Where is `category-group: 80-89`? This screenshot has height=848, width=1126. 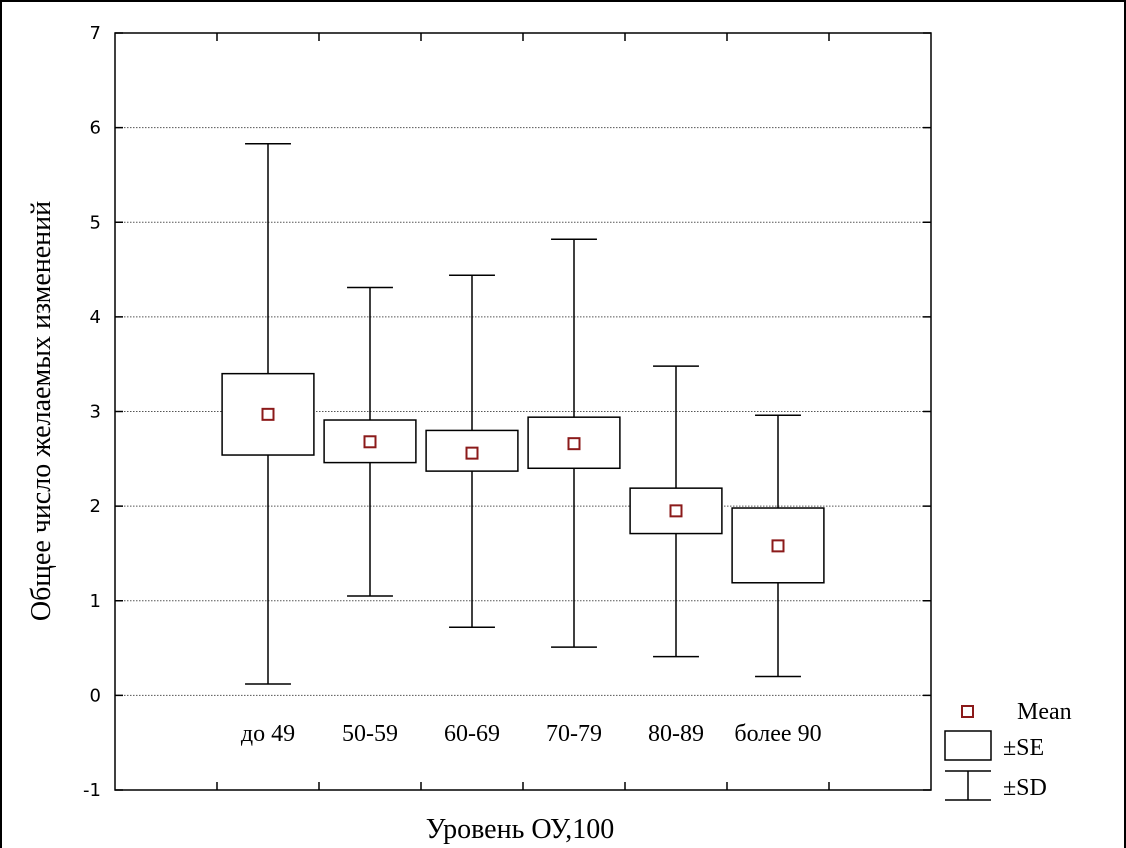 category-group: 80-89 is located at coordinates (676, 556).